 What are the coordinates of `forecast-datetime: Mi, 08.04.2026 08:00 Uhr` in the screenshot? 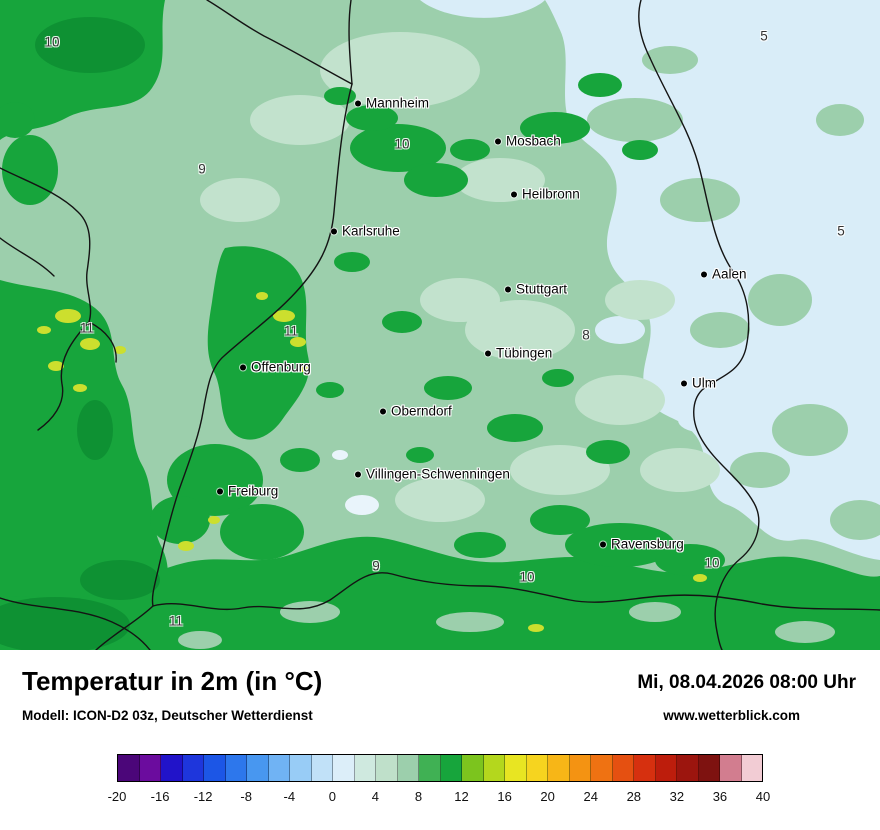 It's located at (746, 682).